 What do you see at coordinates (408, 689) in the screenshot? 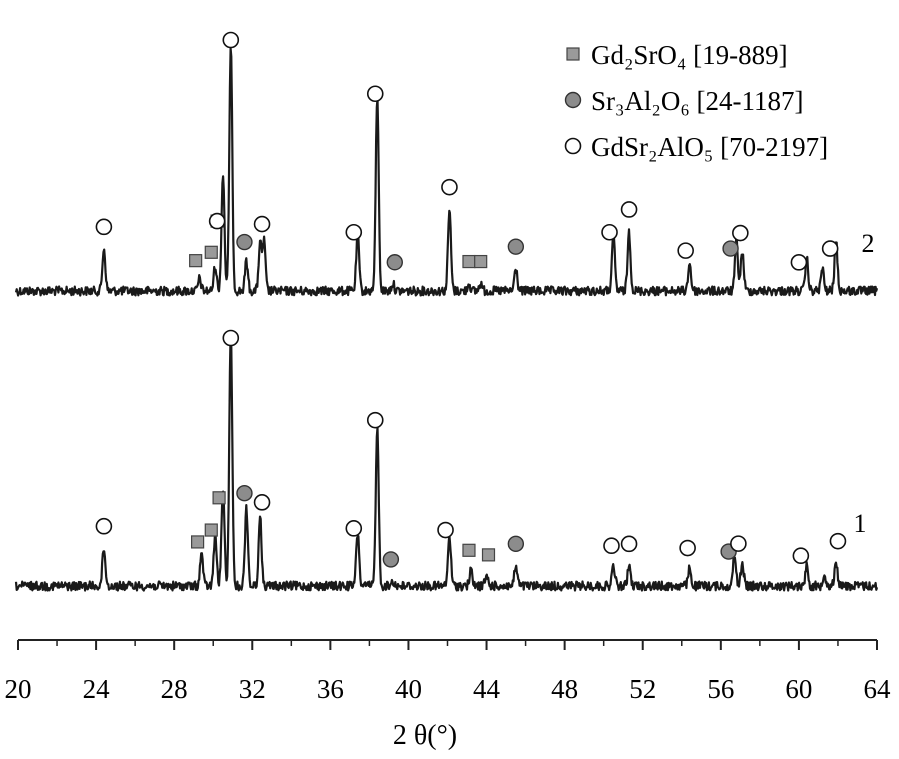
I see `x-tick-label-40: 40` at bounding box center [408, 689].